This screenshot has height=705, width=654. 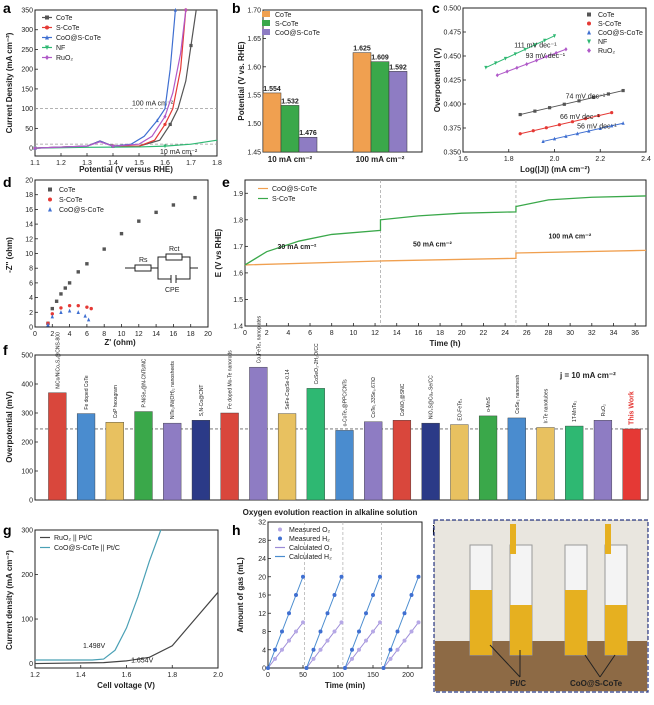 What do you see at coordinates (70, 334) in the screenshot?
I see `panel-d-xtick-label: 4` at bounding box center [70, 334].